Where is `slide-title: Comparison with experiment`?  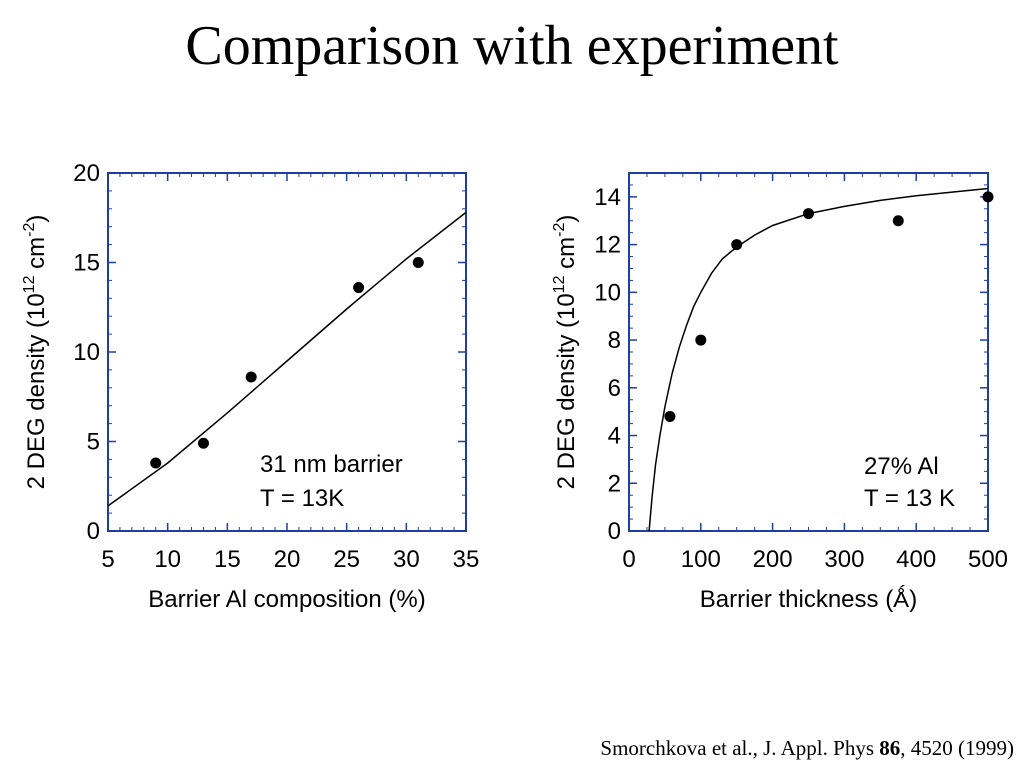 slide-title: Comparison with experiment is located at coordinates (512, 46).